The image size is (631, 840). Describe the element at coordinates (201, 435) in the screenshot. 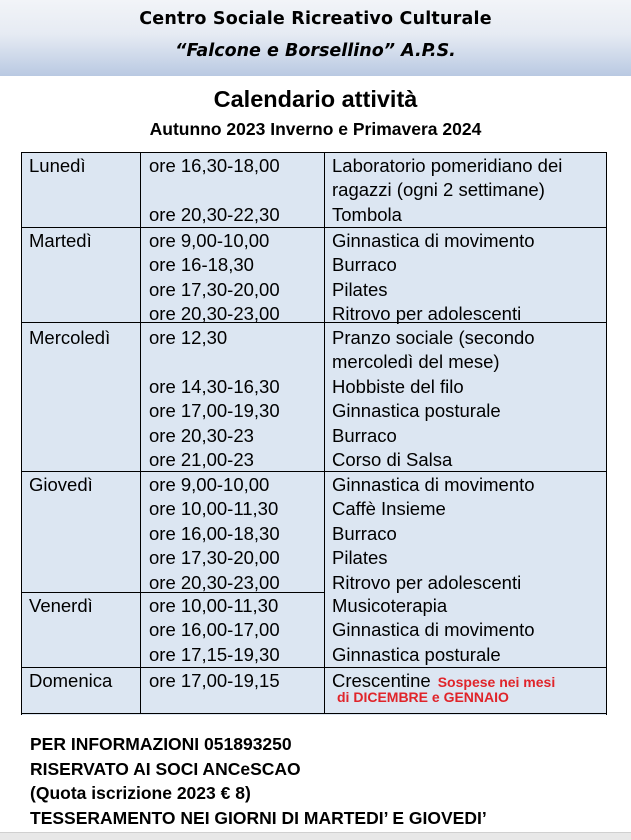

I see `time-slot: ore 20,30-23` at that location.